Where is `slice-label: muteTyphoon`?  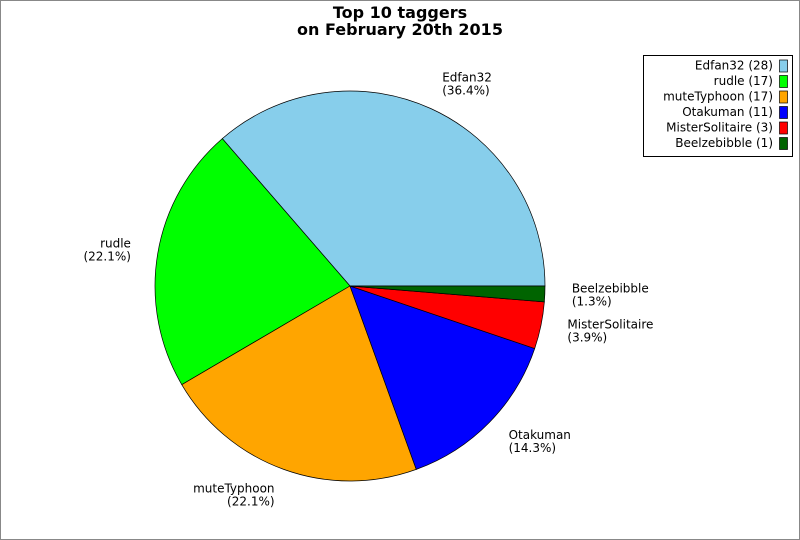
slice-label: muteTyphoon is located at coordinates (233, 488).